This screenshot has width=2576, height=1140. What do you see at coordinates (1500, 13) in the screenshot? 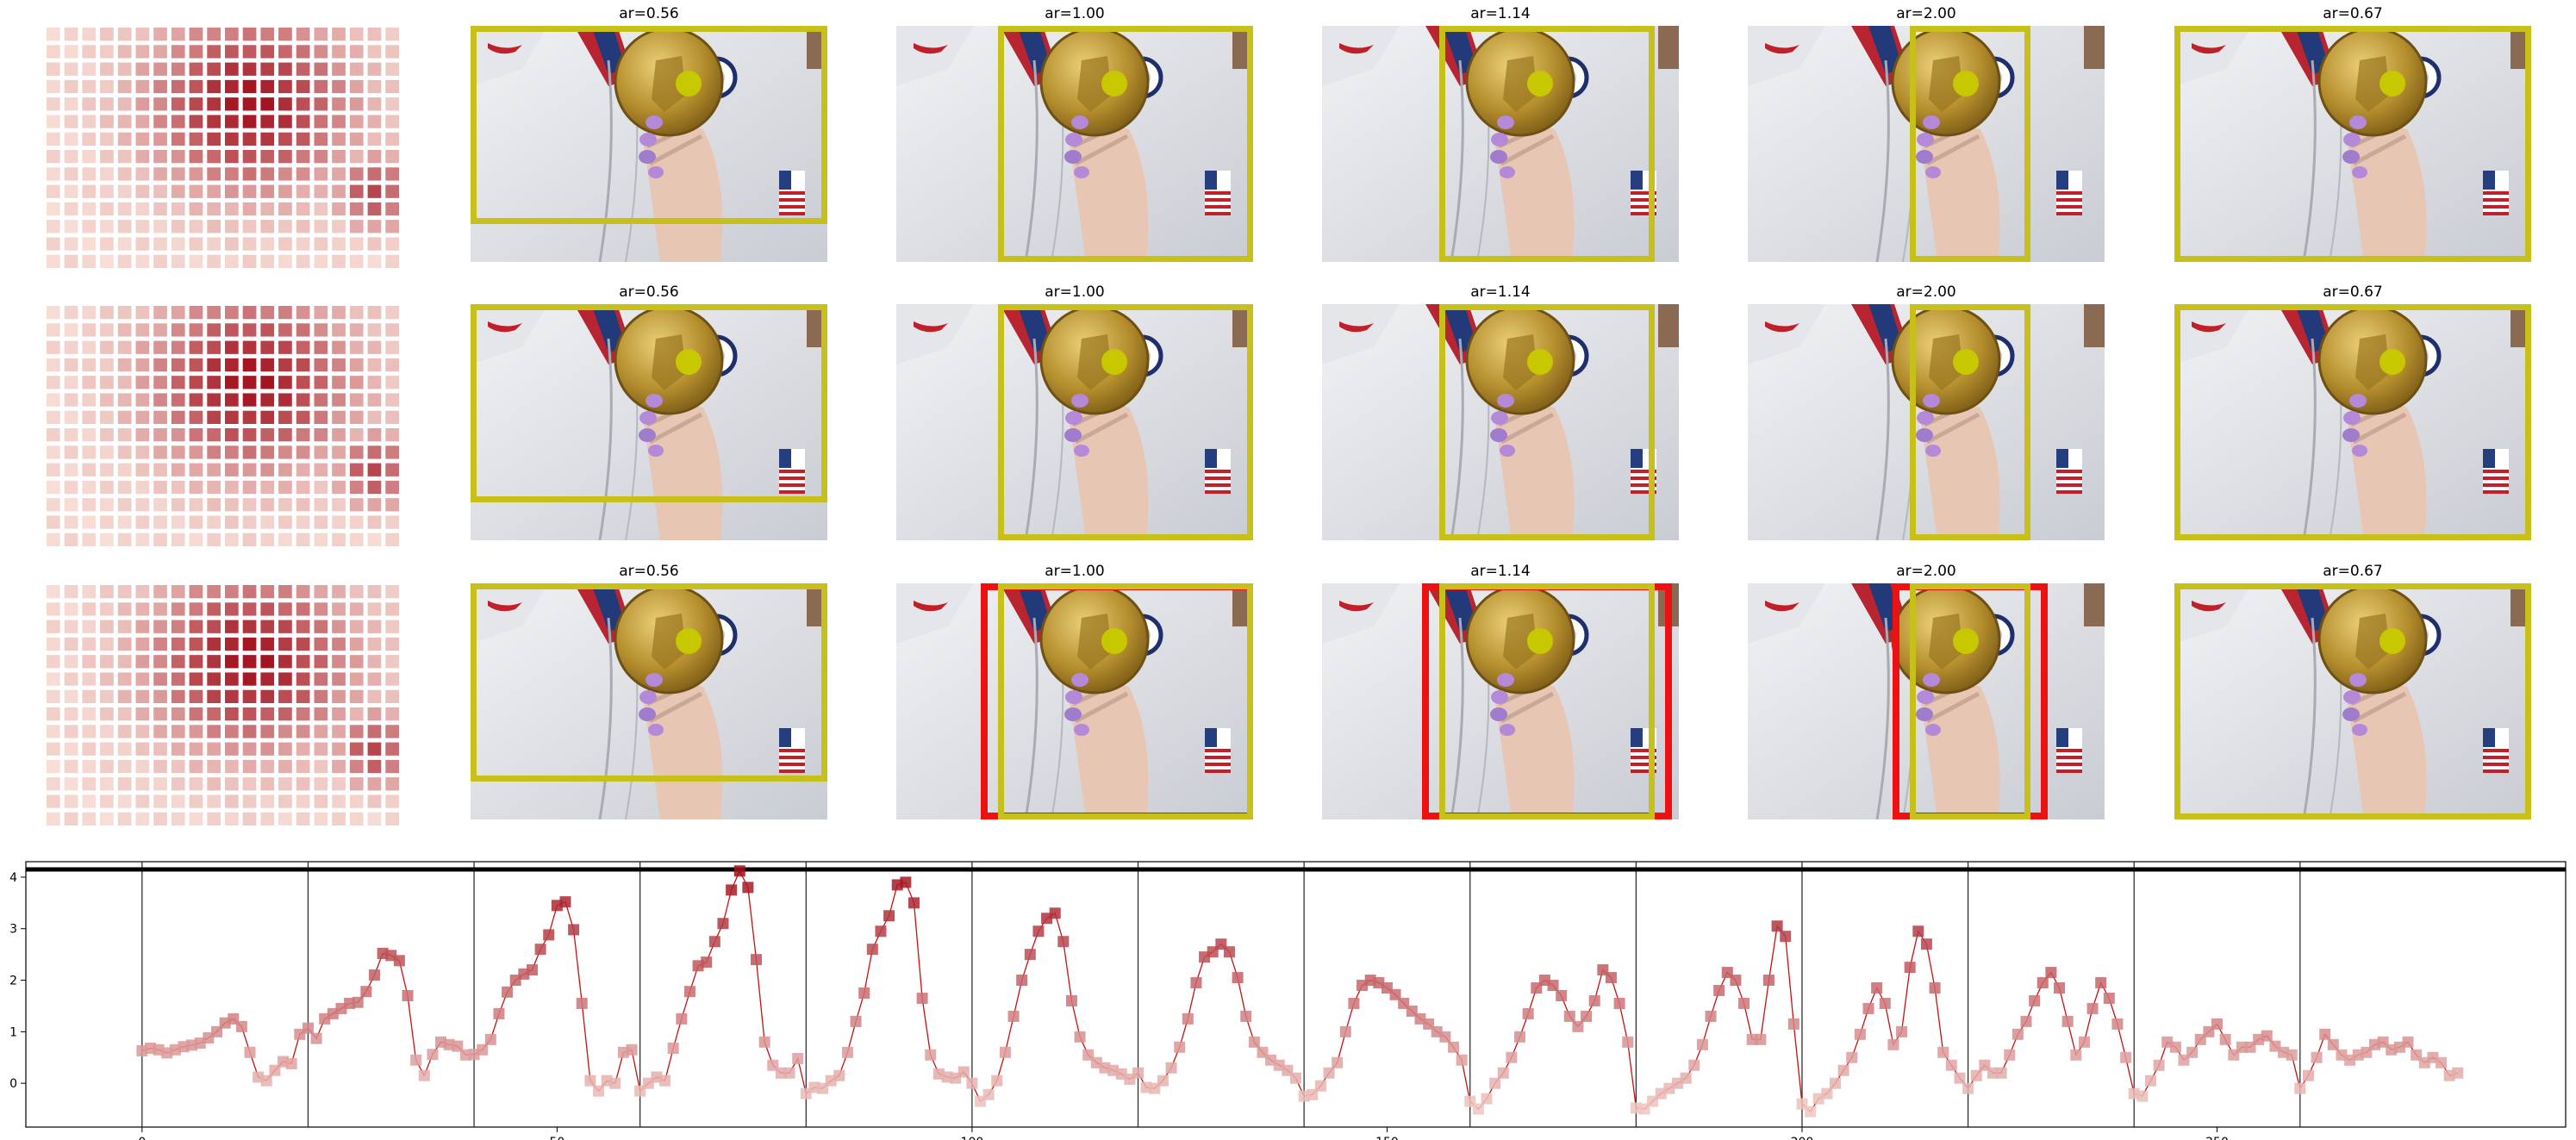
I see `panel-title: ar=1.14` at bounding box center [1500, 13].